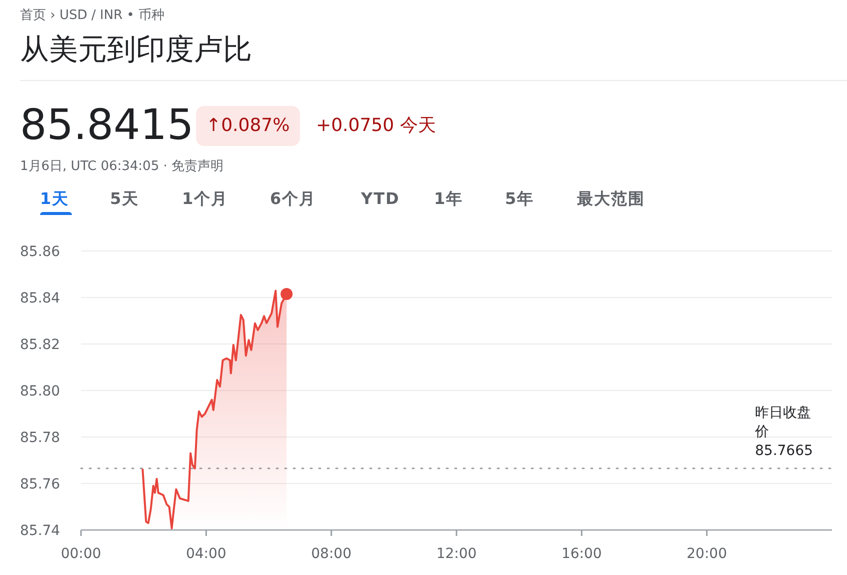 This screenshot has height=575, width=847. I want to click on y-tick-label: 85.74, so click(40, 531).